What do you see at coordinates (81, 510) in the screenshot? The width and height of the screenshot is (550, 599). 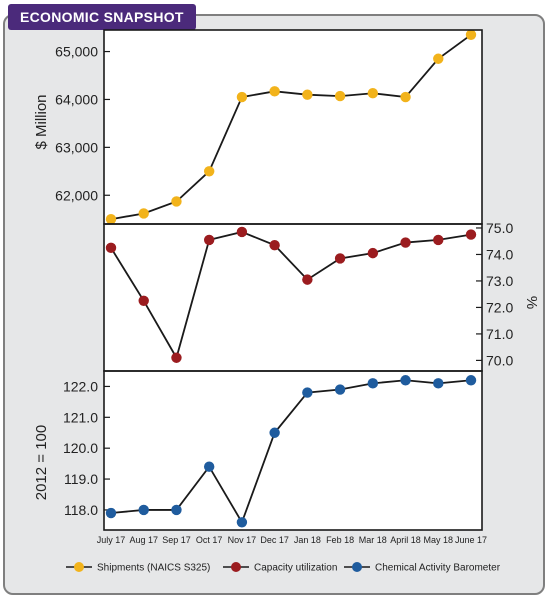 I see `y-tick-label: 118.0` at bounding box center [81, 510].